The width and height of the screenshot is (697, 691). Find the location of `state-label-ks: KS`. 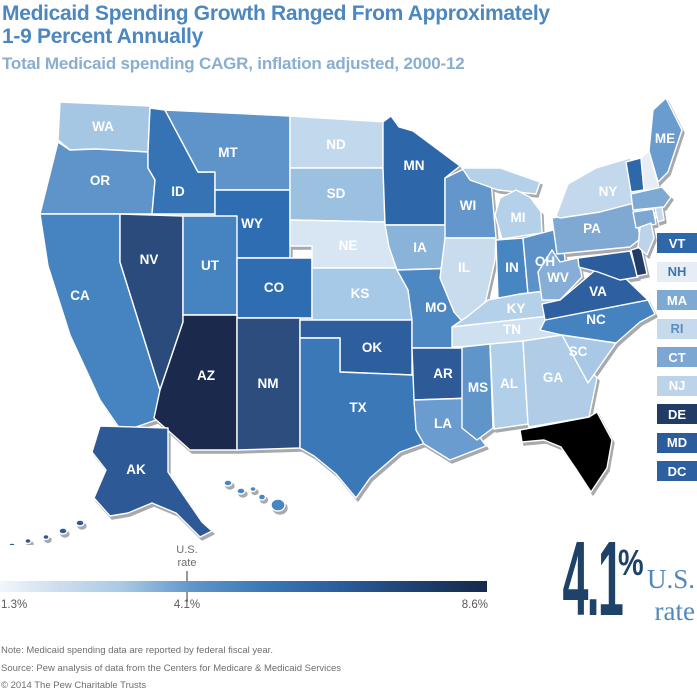

state-label-ks: KS is located at coordinates (360, 293).